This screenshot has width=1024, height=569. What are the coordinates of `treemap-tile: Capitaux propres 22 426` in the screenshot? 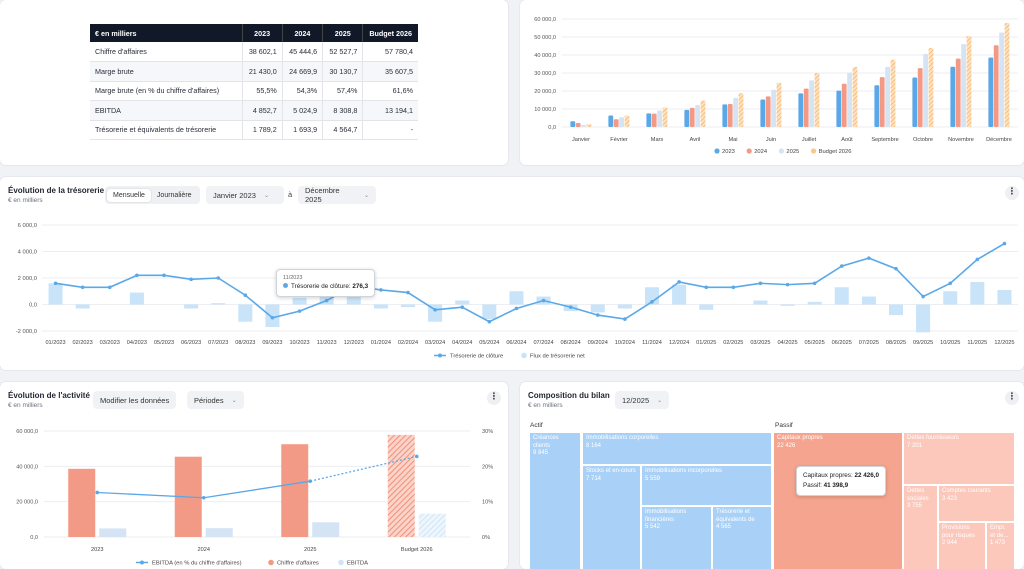 It's located at (838, 500).